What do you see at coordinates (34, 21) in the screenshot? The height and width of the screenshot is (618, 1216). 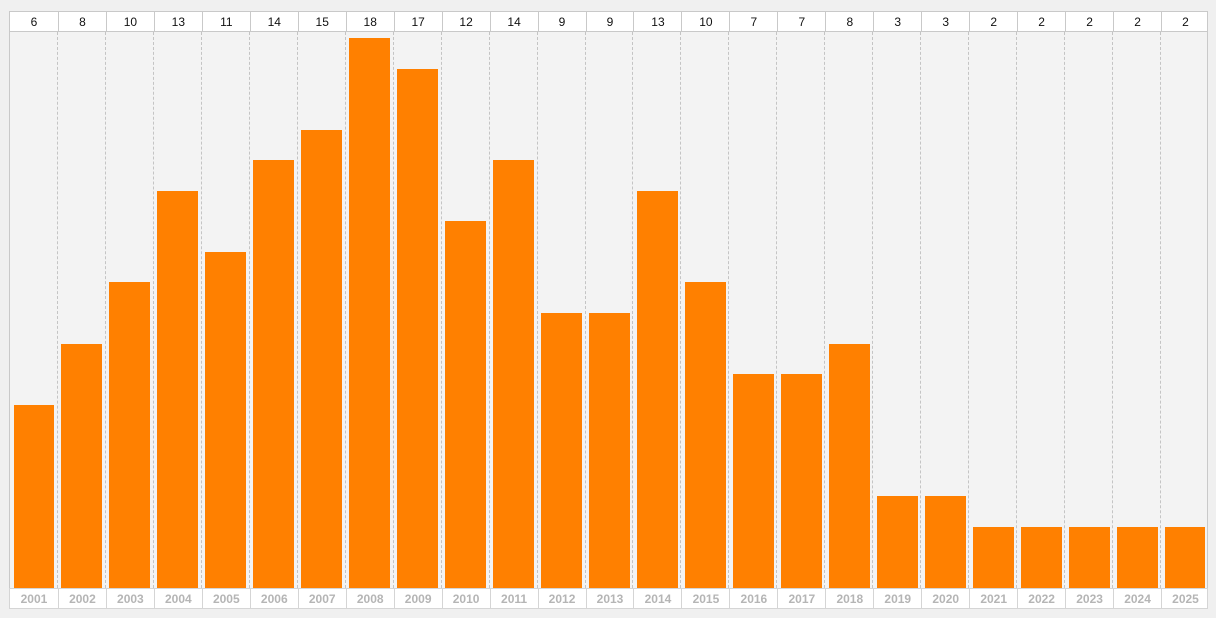 I see `value-label: 6` at bounding box center [34, 21].